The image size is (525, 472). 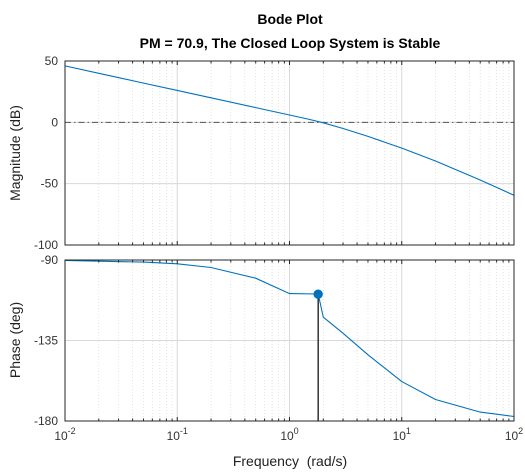 What do you see at coordinates (402, 434) in the screenshot?
I see `x-tick-label: 10¹` at bounding box center [402, 434].